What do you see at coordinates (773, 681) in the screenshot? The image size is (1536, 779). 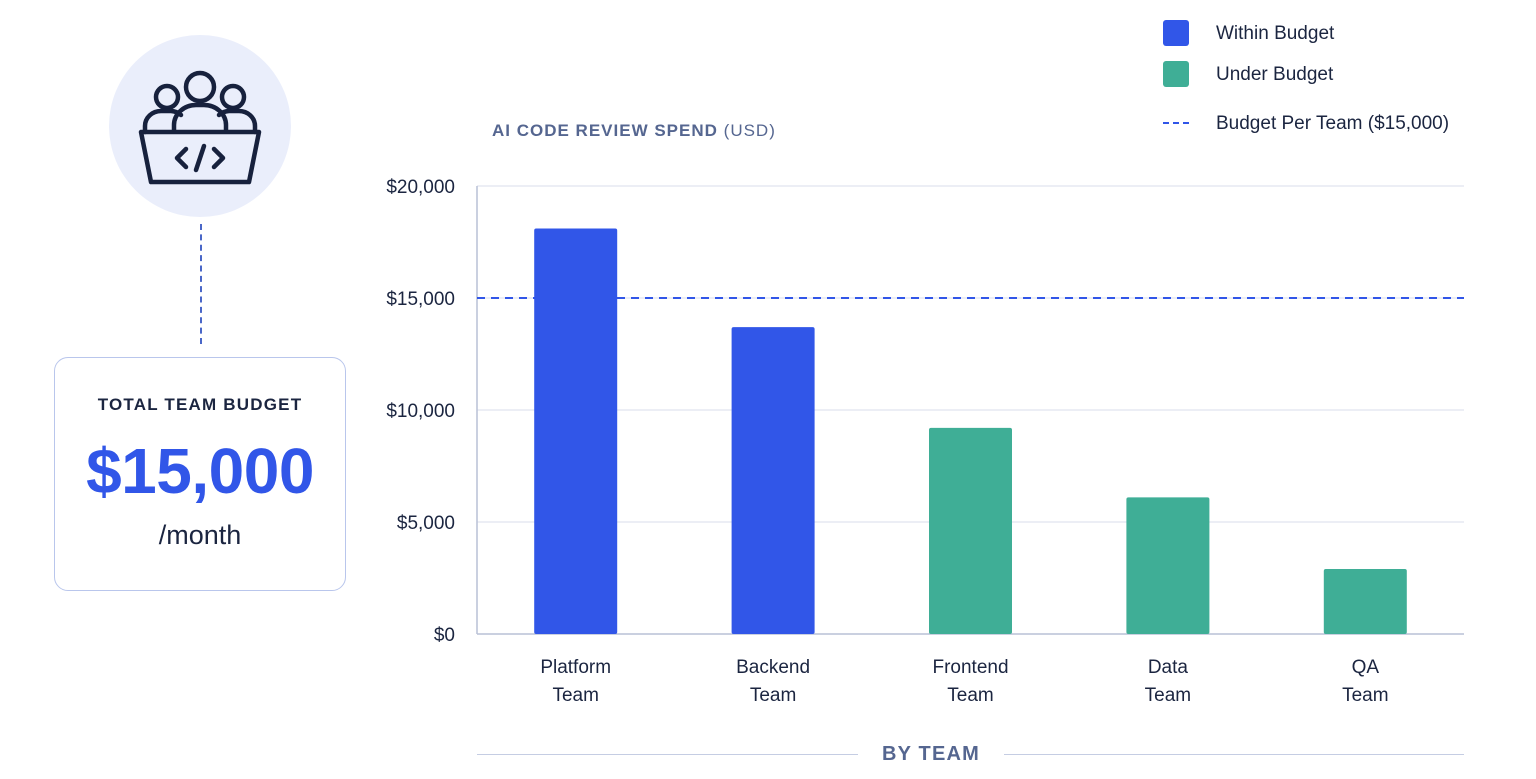 I see `x-tick-label: Backend Team` at bounding box center [773, 681].